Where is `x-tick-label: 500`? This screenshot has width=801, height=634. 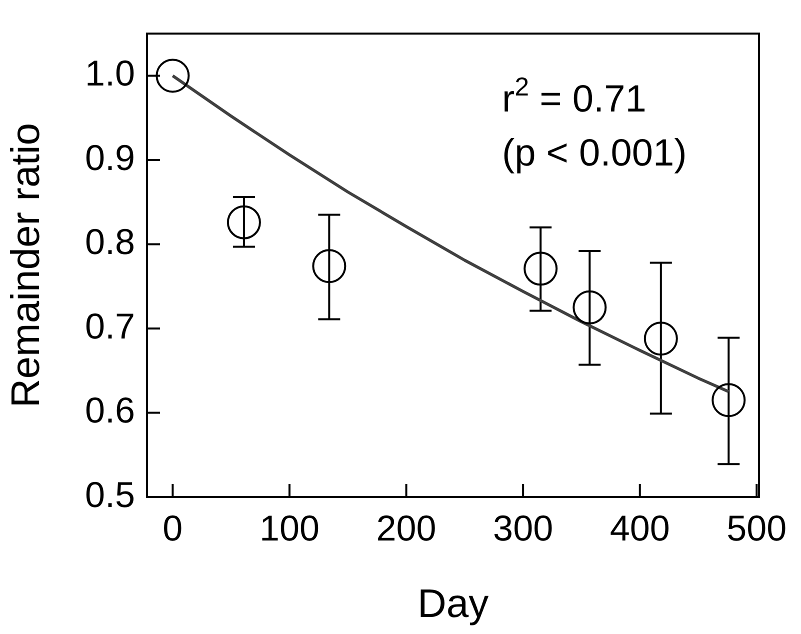 x-tick-label: 500 is located at coordinates (756, 528).